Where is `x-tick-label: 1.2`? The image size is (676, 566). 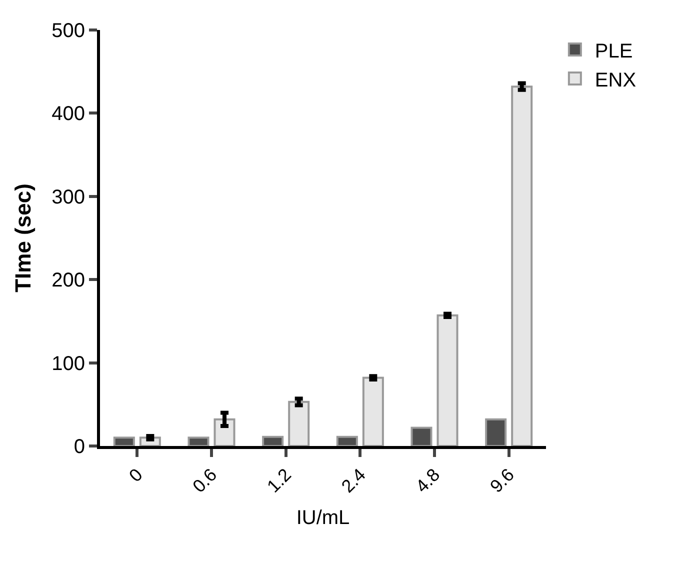
x-tick-label: 1.2 is located at coordinates (279, 480).